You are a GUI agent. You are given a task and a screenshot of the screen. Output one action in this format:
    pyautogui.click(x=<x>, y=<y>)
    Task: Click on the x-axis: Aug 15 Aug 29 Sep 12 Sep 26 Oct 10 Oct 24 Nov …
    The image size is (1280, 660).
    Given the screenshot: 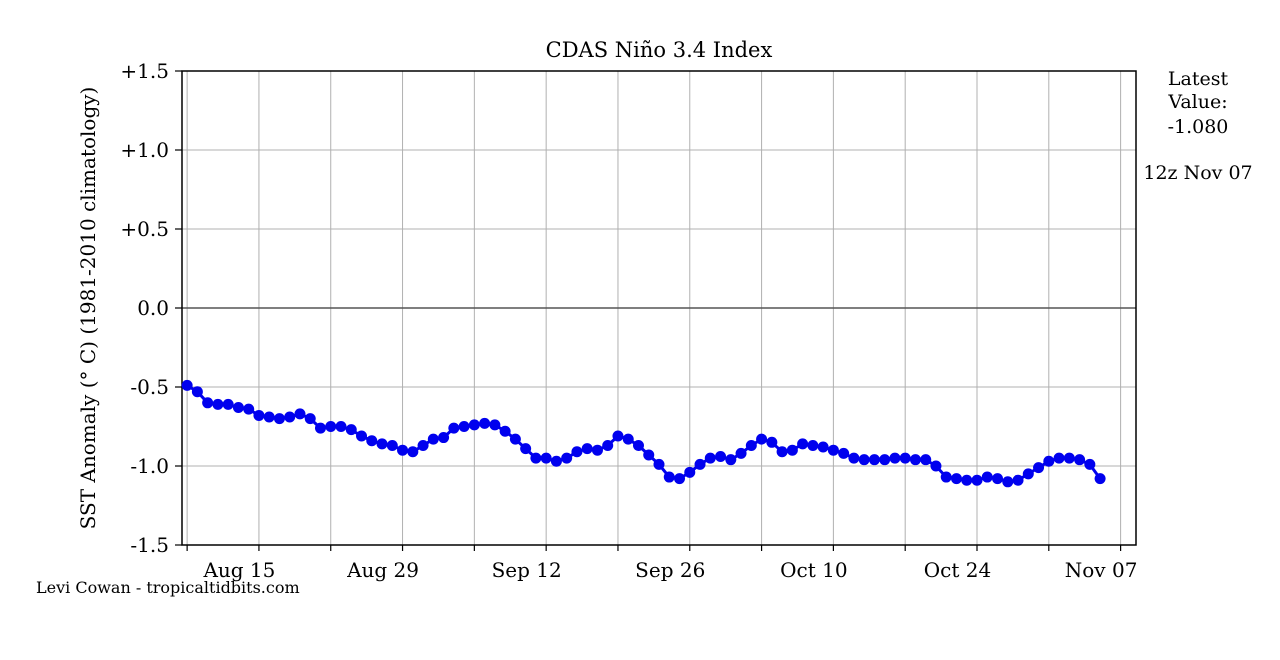 What is the action you would take?
    pyautogui.click(x=662, y=563)
    